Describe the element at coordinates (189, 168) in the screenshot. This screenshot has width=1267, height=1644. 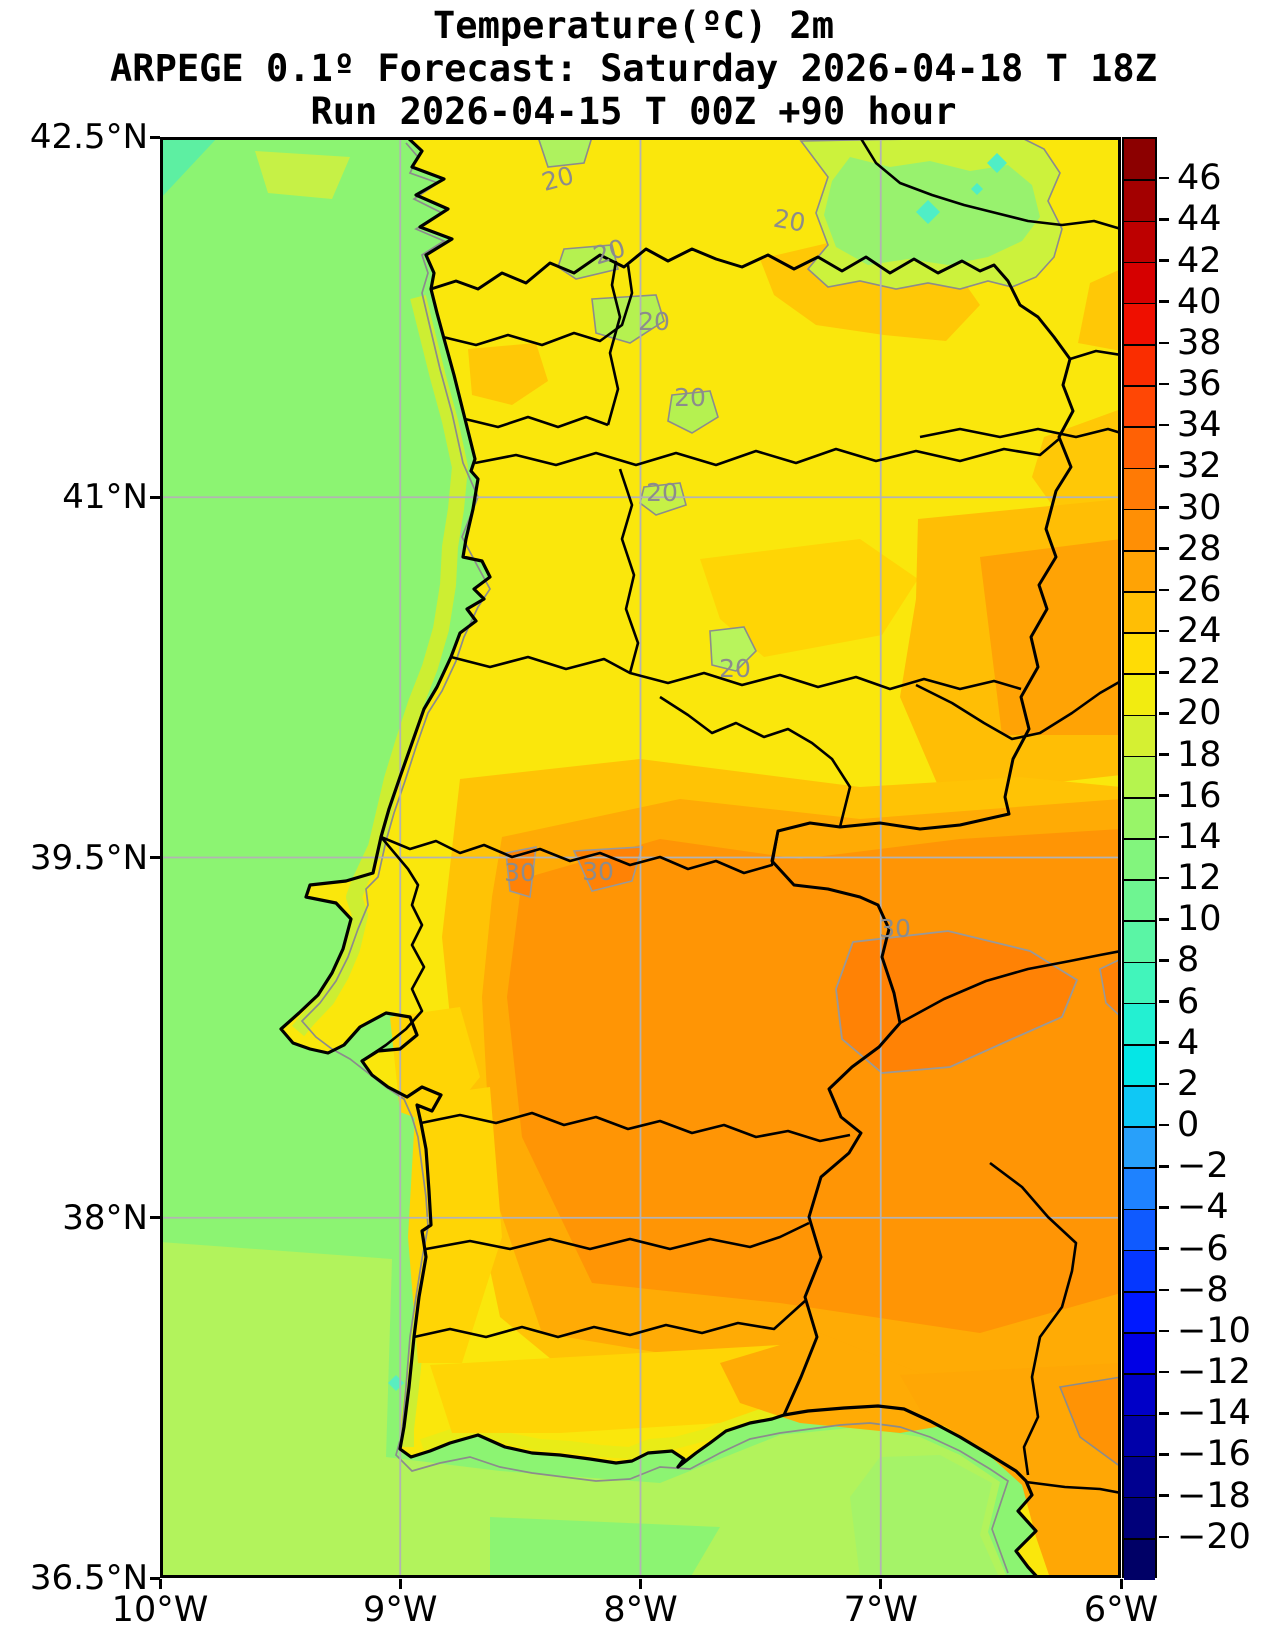
I see `ocean-cool-patch` at that location.